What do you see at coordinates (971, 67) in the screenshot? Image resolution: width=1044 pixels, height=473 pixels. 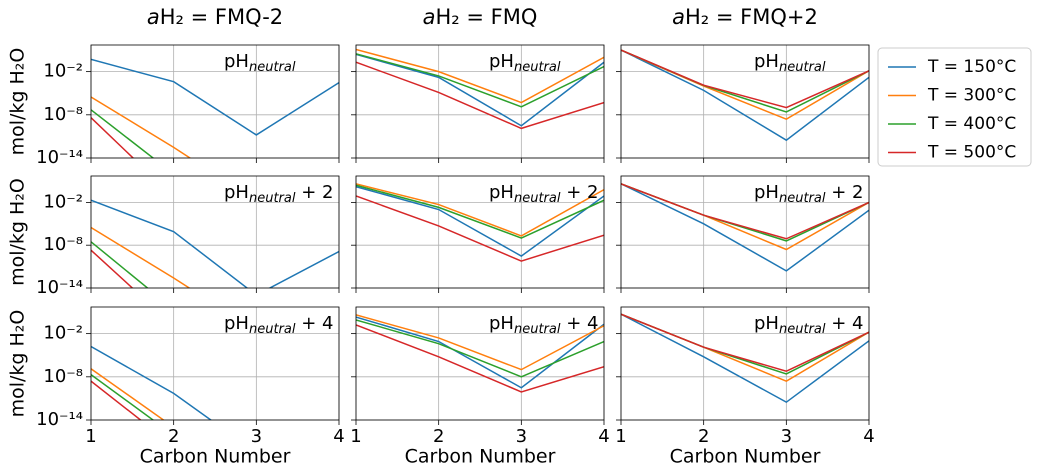 I see `legend-label: T = 150°C` at bounding box center [971, 67].